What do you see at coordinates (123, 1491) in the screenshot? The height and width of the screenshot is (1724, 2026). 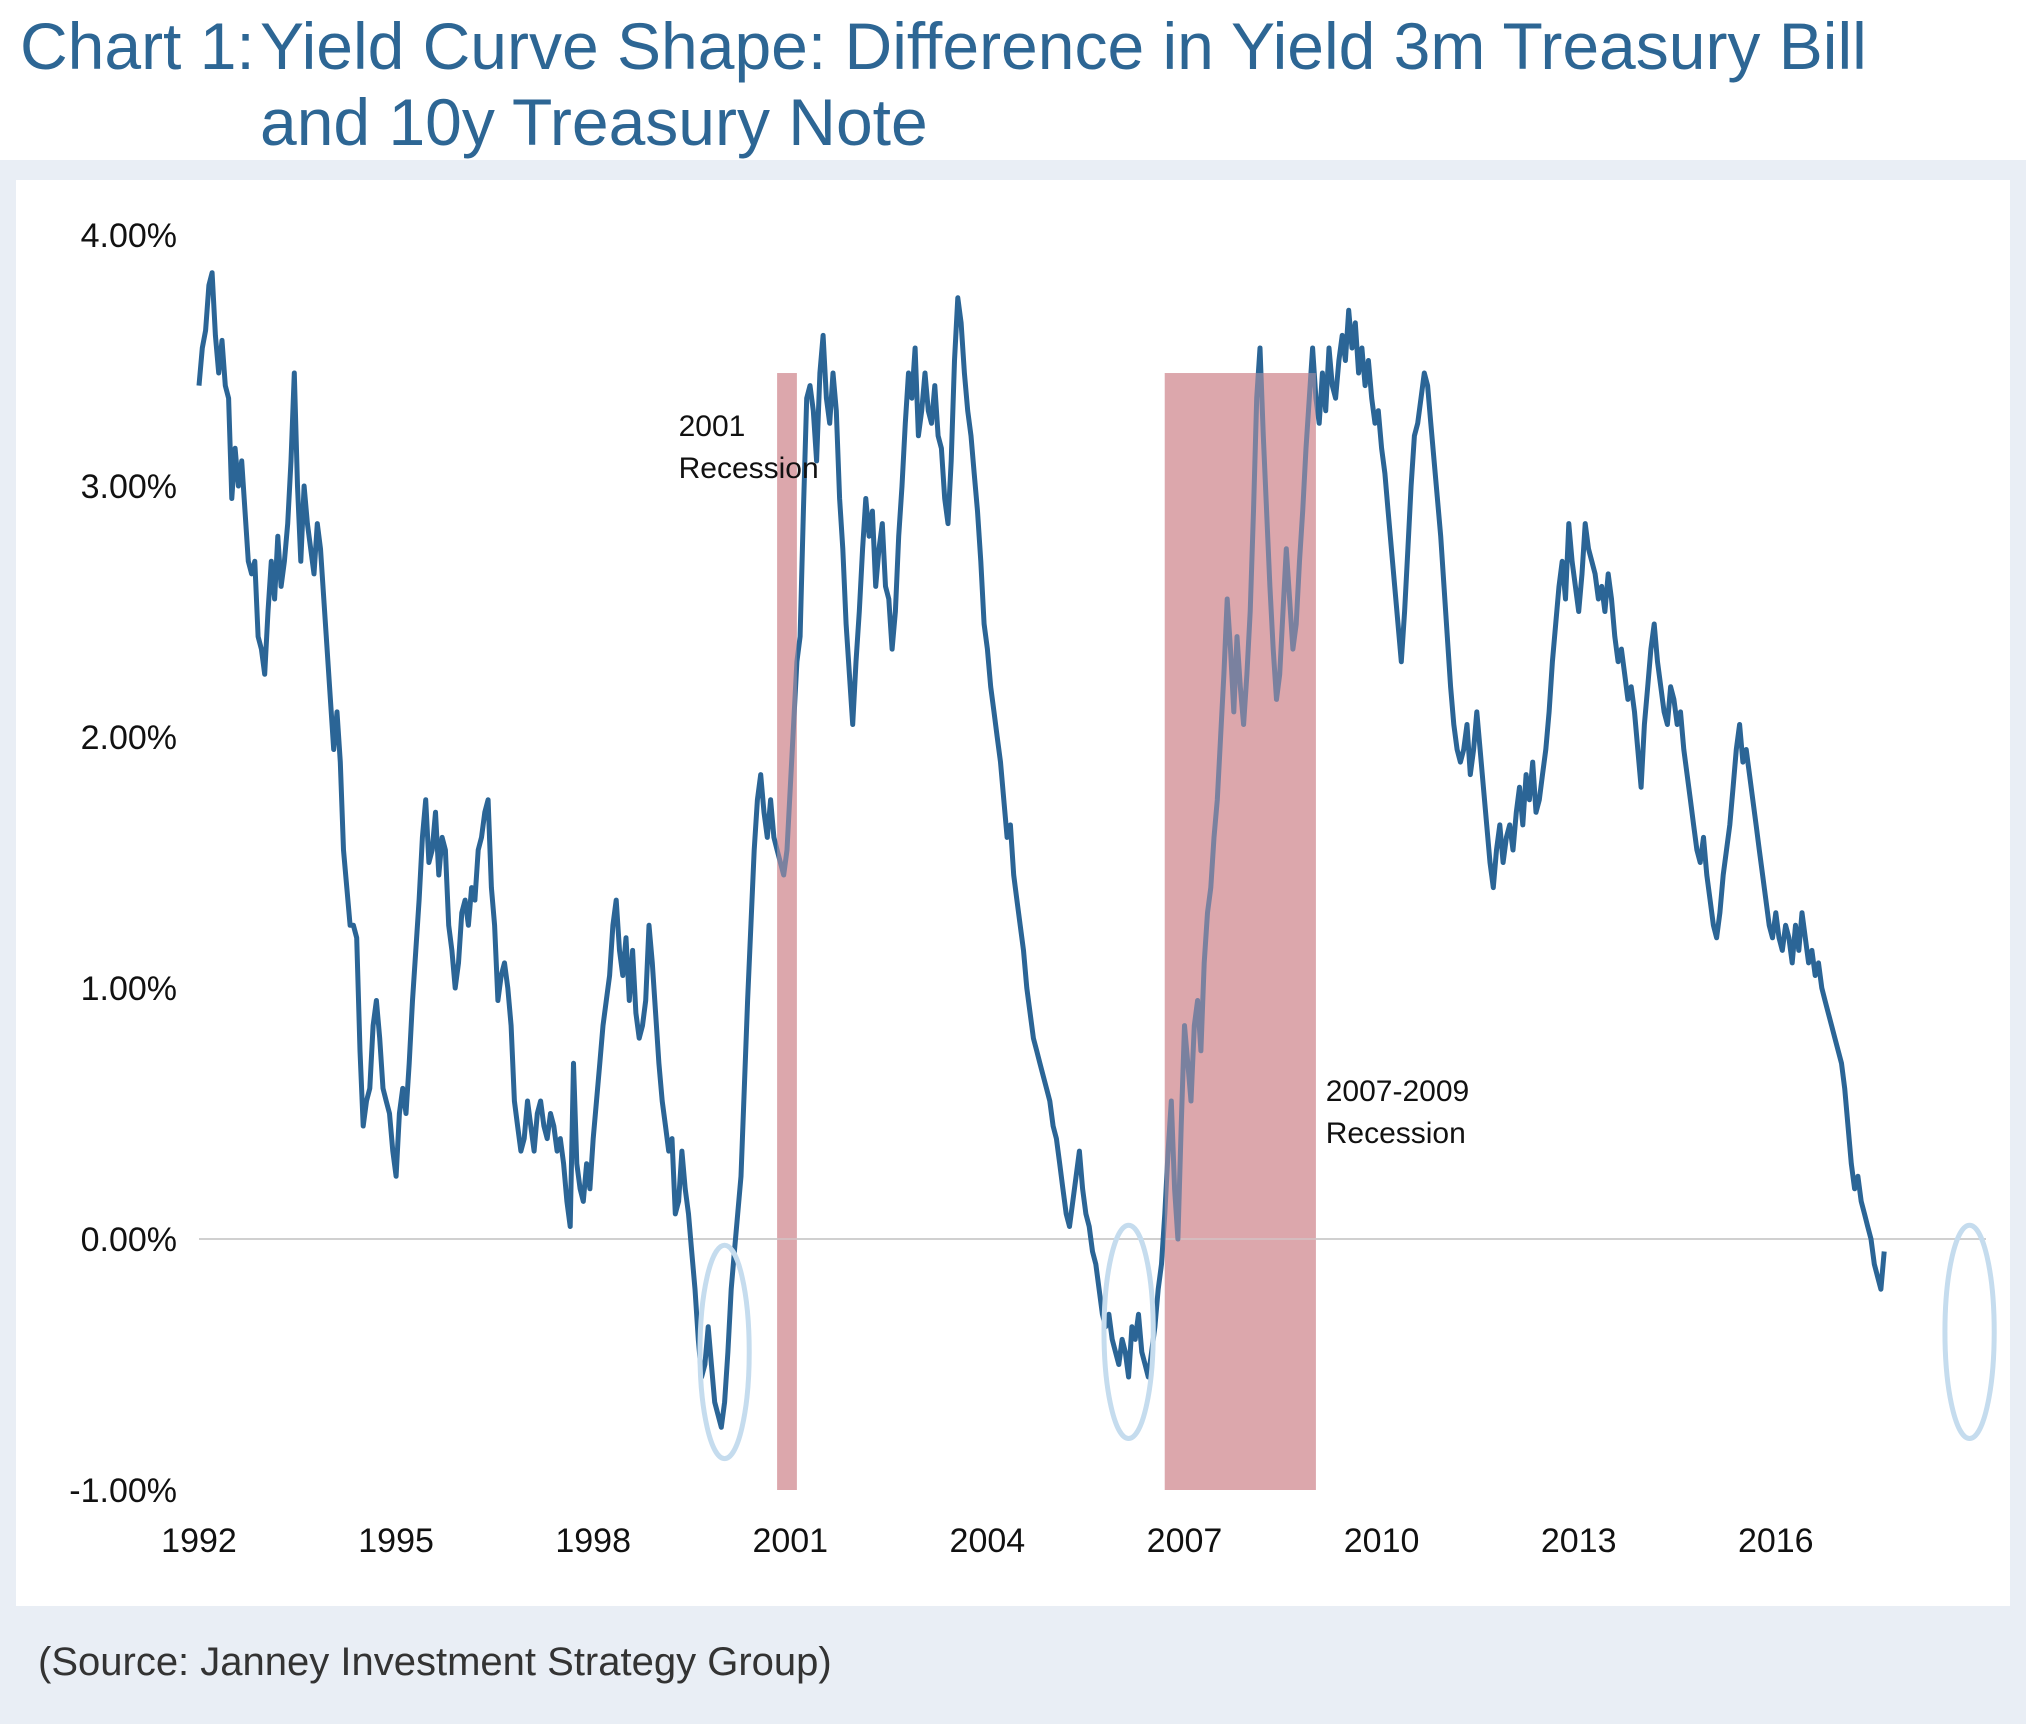 I see `y-tick-label: -1.00%` at bounding box center [123, 1491].